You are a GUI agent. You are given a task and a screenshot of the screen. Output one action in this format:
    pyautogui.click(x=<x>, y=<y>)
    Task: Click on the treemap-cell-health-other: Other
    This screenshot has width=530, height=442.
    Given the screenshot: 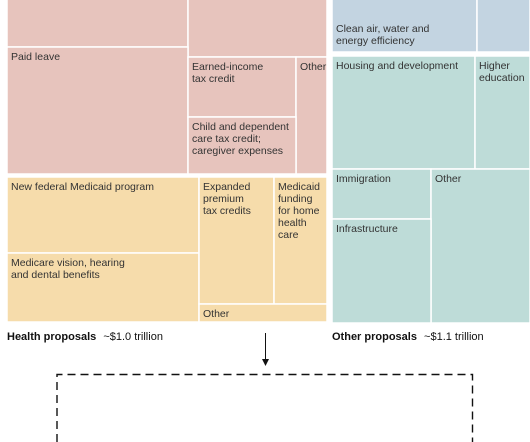 What is the action you would take?
    pyautogui.click(x=263, y=313)
    